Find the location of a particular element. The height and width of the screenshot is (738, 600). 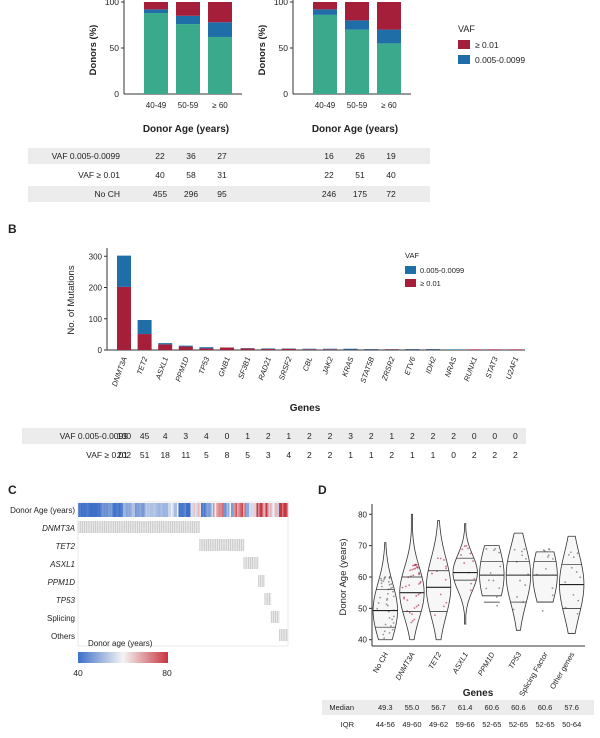

x-tick-label: KRAS is located at coordinates (347, 367).